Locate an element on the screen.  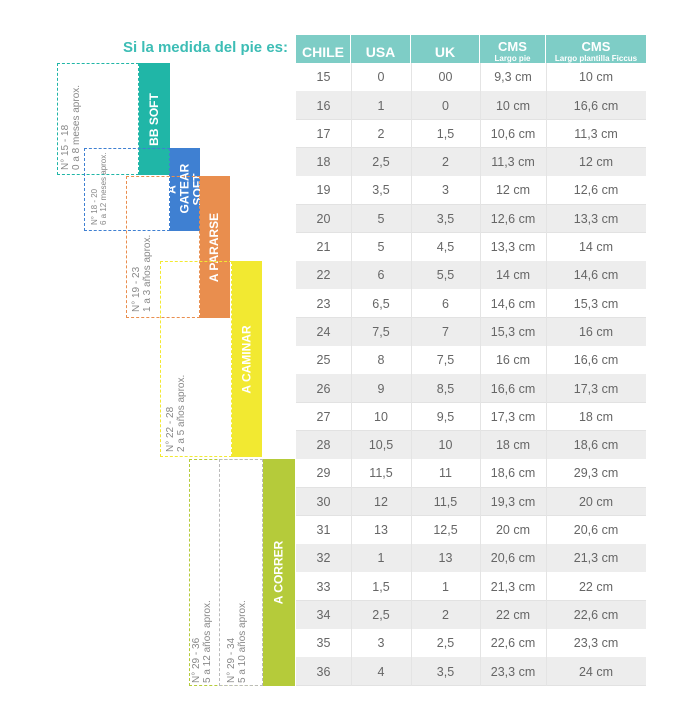
table-cell: 4 is located at coordinates (381, 671).